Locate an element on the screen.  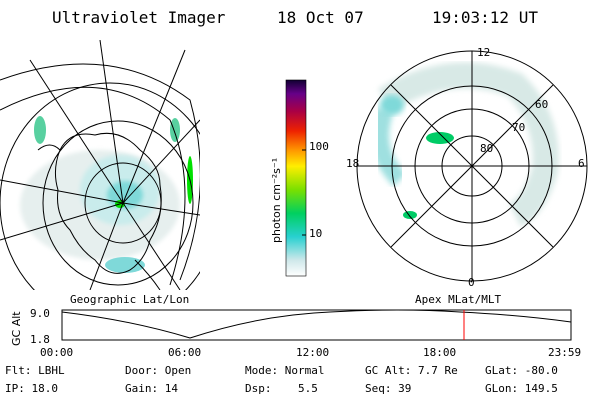
altitude-x-tick-1800: 18:00 is located at coordinates (440, 352).